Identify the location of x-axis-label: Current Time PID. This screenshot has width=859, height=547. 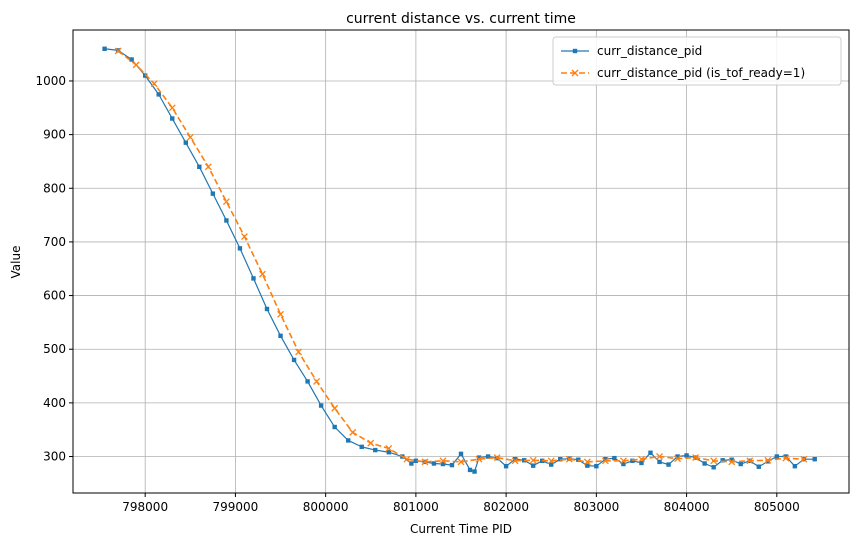
(461, 529).